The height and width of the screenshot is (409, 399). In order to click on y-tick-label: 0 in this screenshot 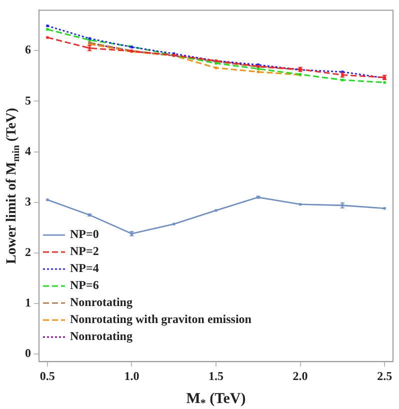, I will do `click(28, 353)`.